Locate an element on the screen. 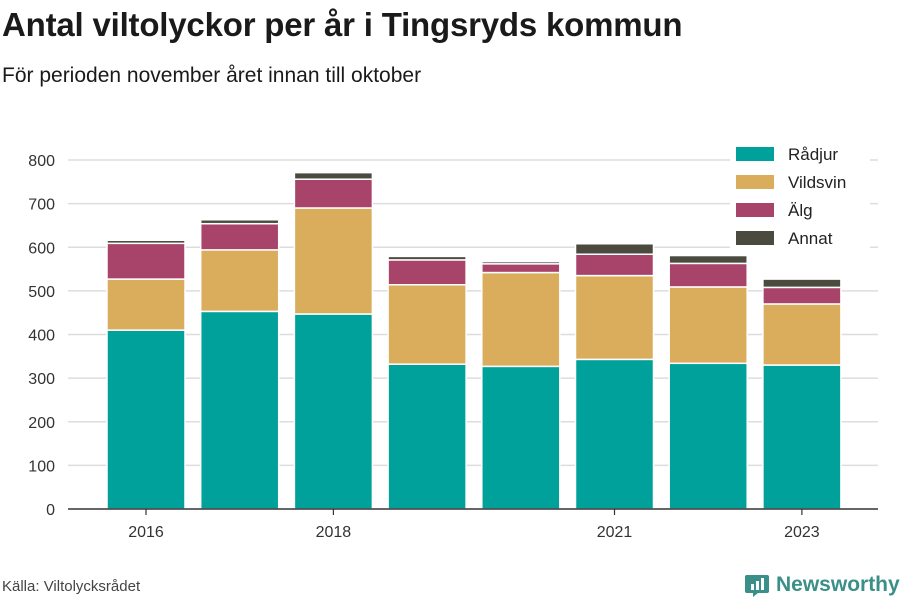 This screenshot has width=900, height=600. y-tick-label: 300 is located at coordinates (41, 379).